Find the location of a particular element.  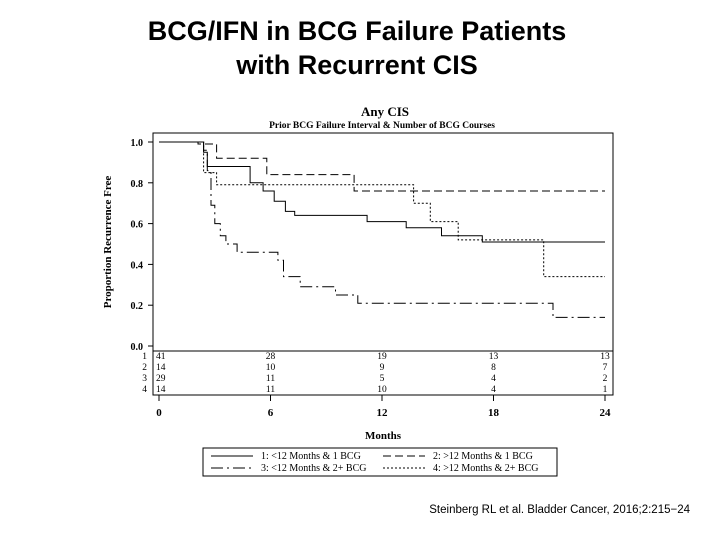

legend-label-2: 2: >12 Months & 1 BCG is located at coordinates (483, 456).